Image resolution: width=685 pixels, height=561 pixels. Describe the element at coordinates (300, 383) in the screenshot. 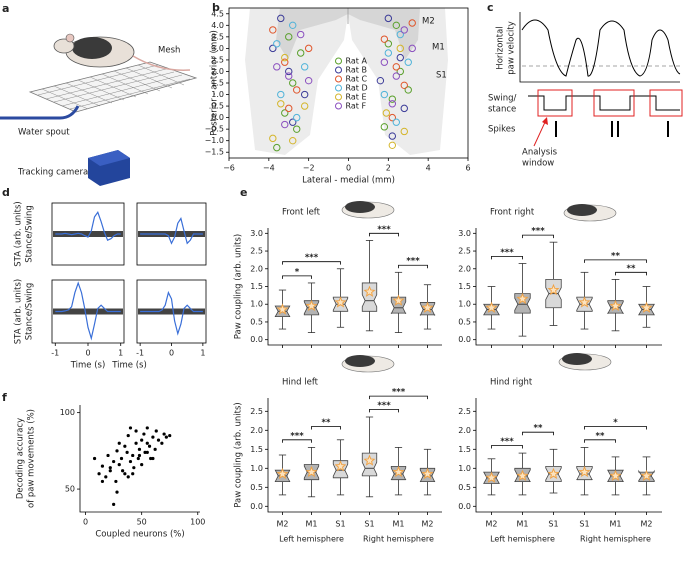

I see `chart-title: Hind left` at that location.